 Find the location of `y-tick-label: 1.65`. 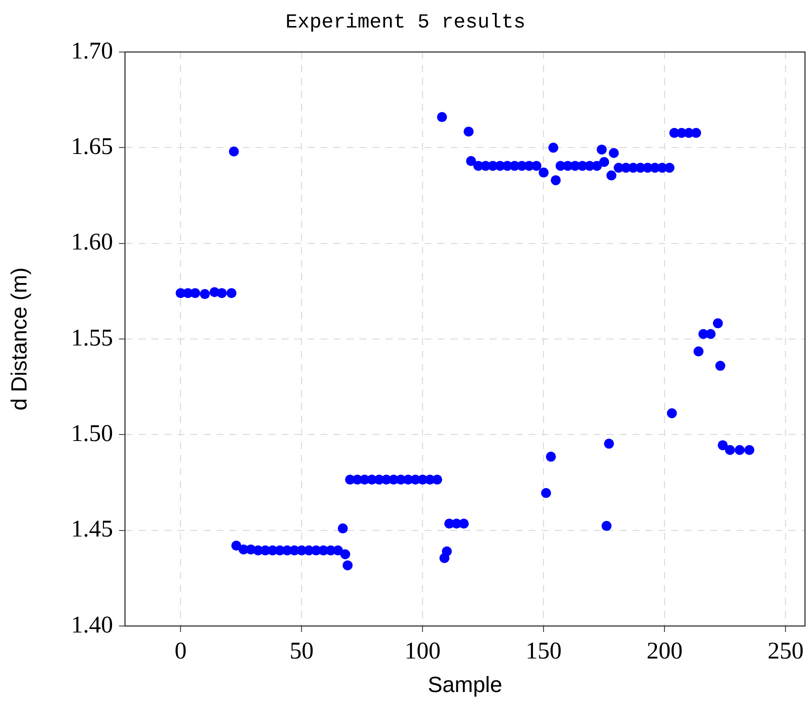

y-tick-label: 1.65 is located at coordinates (92, 147).